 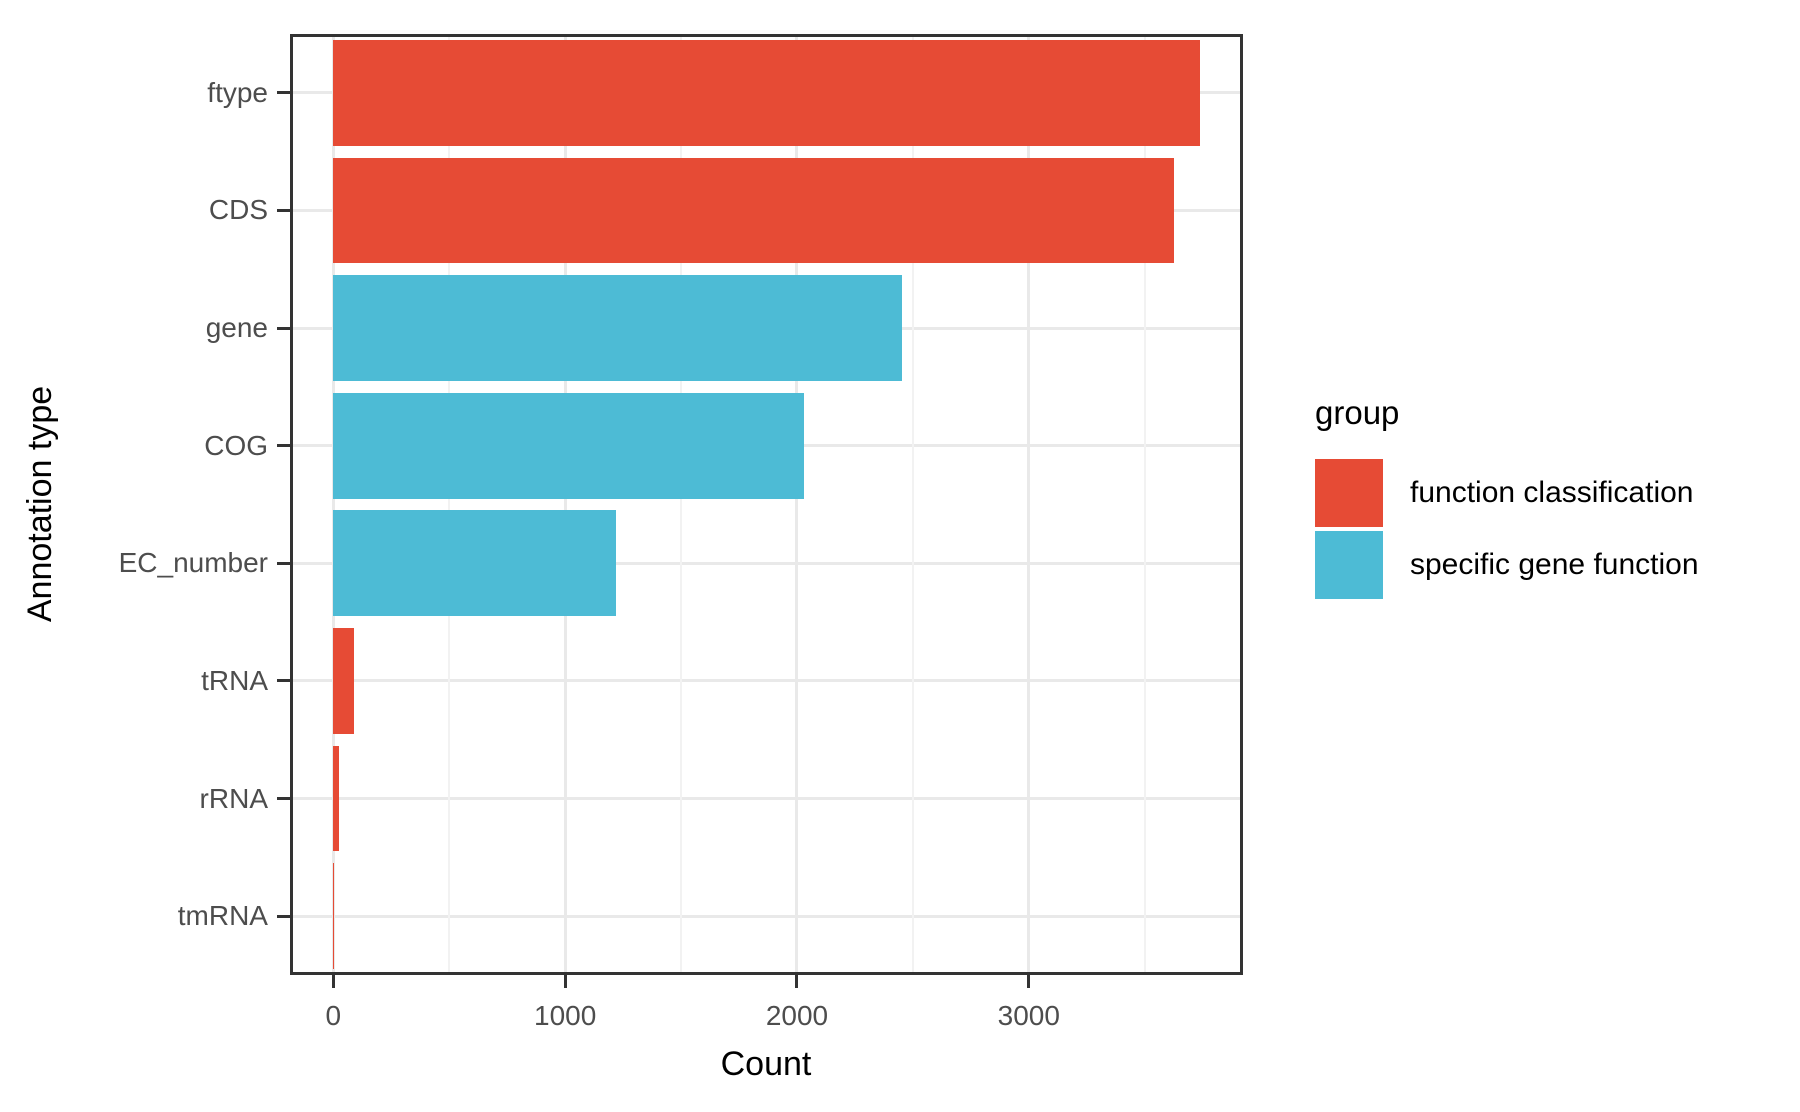 I want to click on legend-label-specific-gene-function: specific gene function, so click(x=1554, y=564).